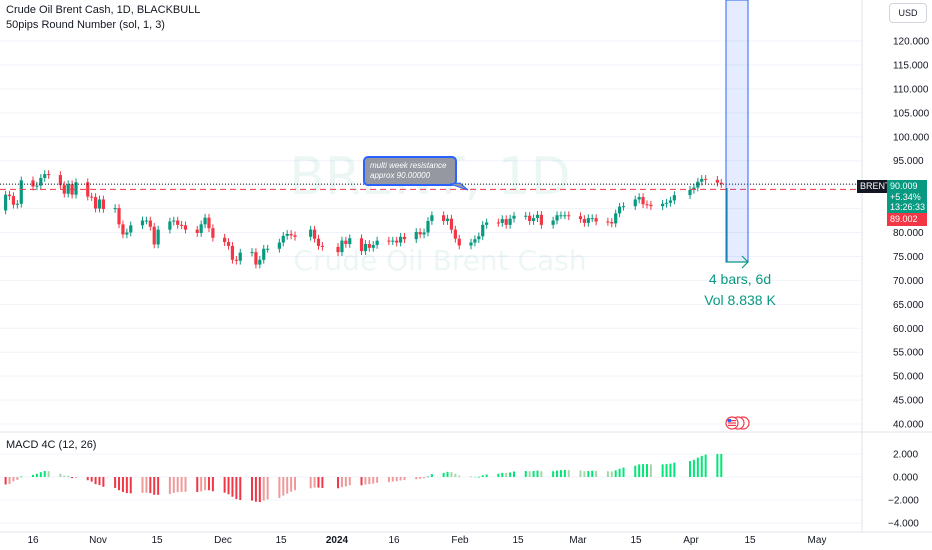 The image size is (932, 550). I want to click on currency-button: USD, so click(908, 13).